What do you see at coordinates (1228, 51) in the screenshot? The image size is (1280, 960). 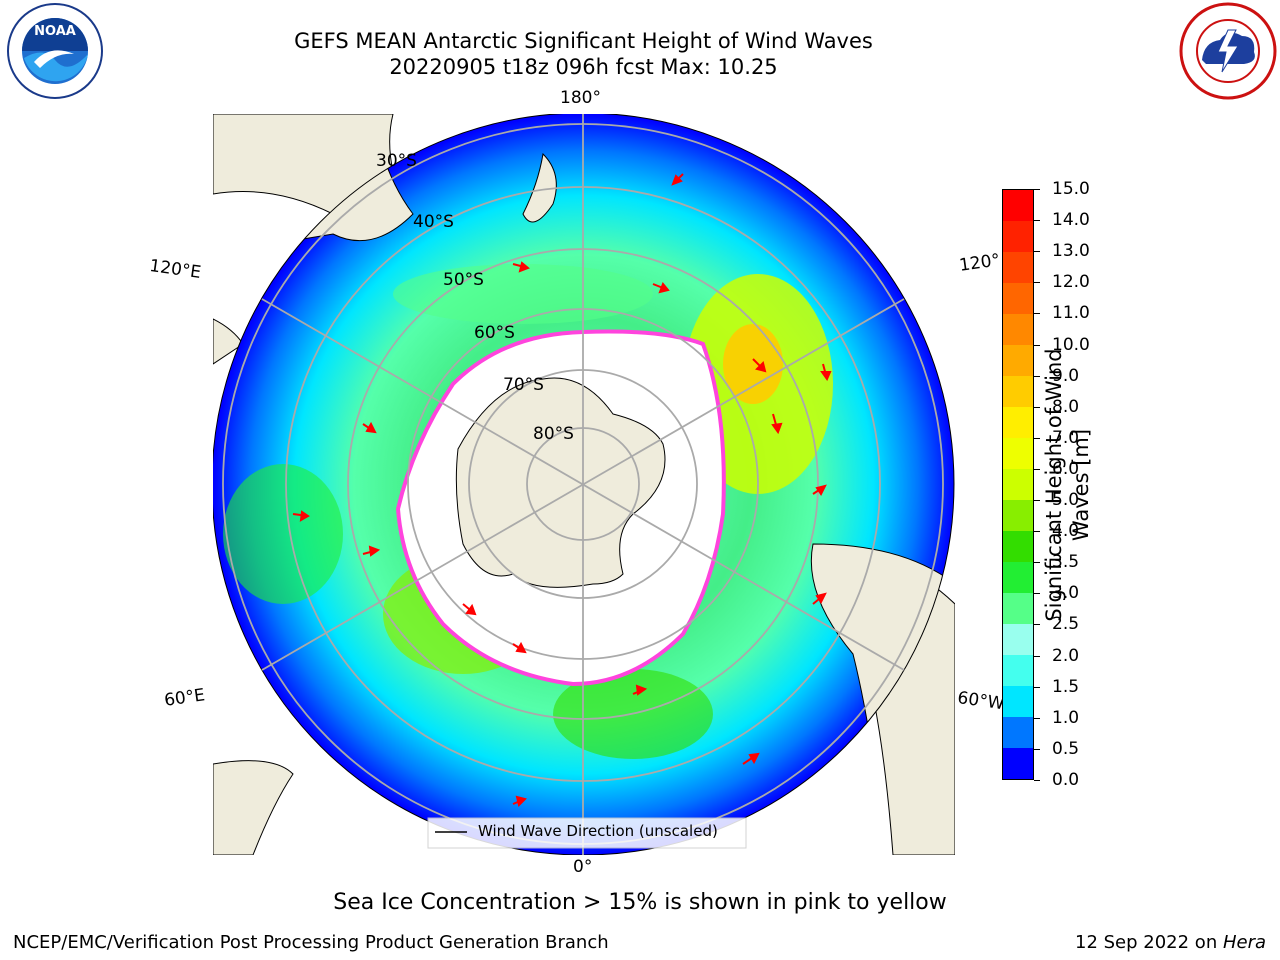 I see `nws-logo` at bounding box center [1228, 51].